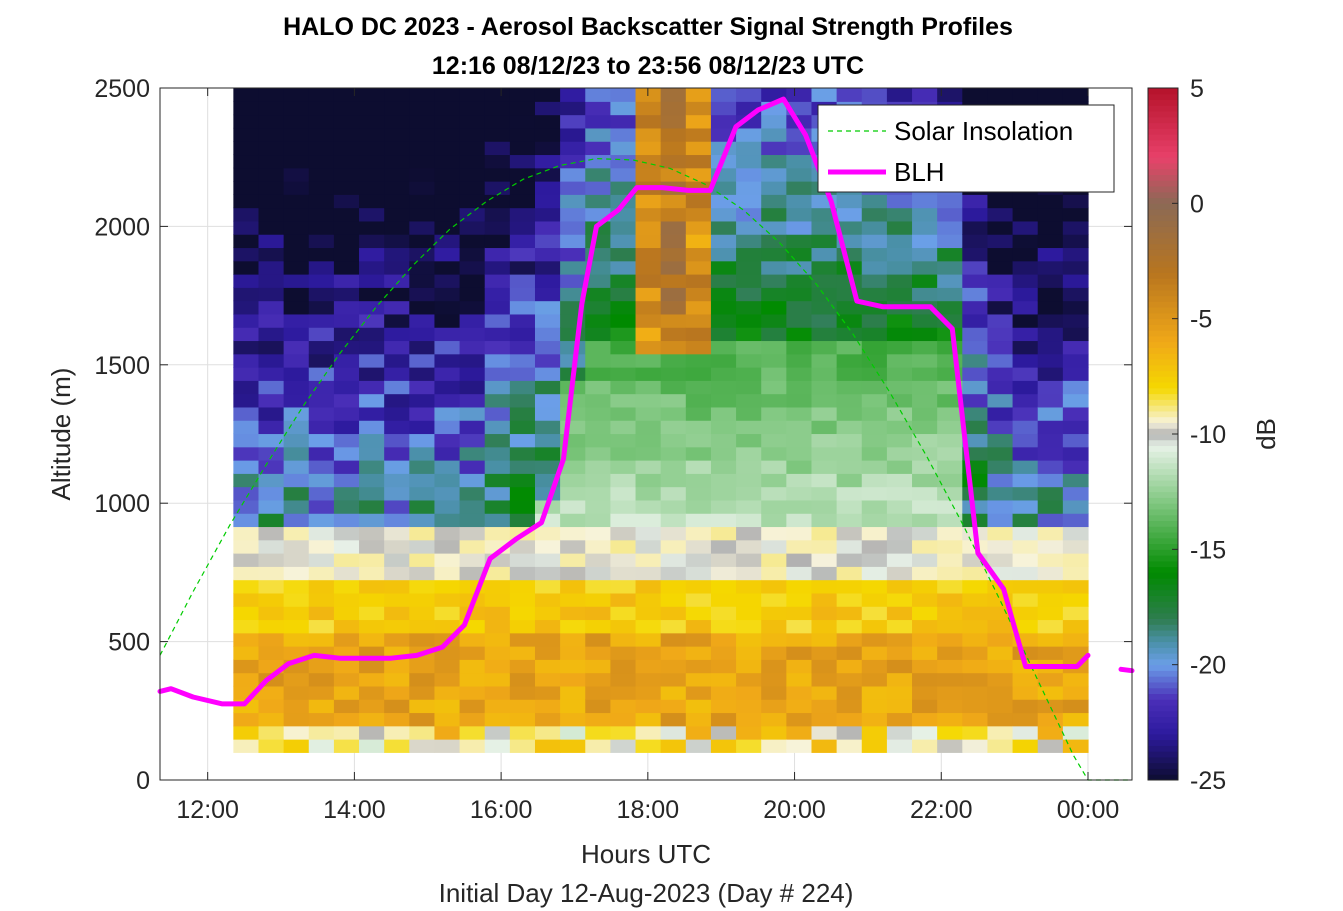  What do you see at coordinates (794, 810) in the screenshot?
I see `x-tick-label: 20:00` at bounding box center [794, 810].